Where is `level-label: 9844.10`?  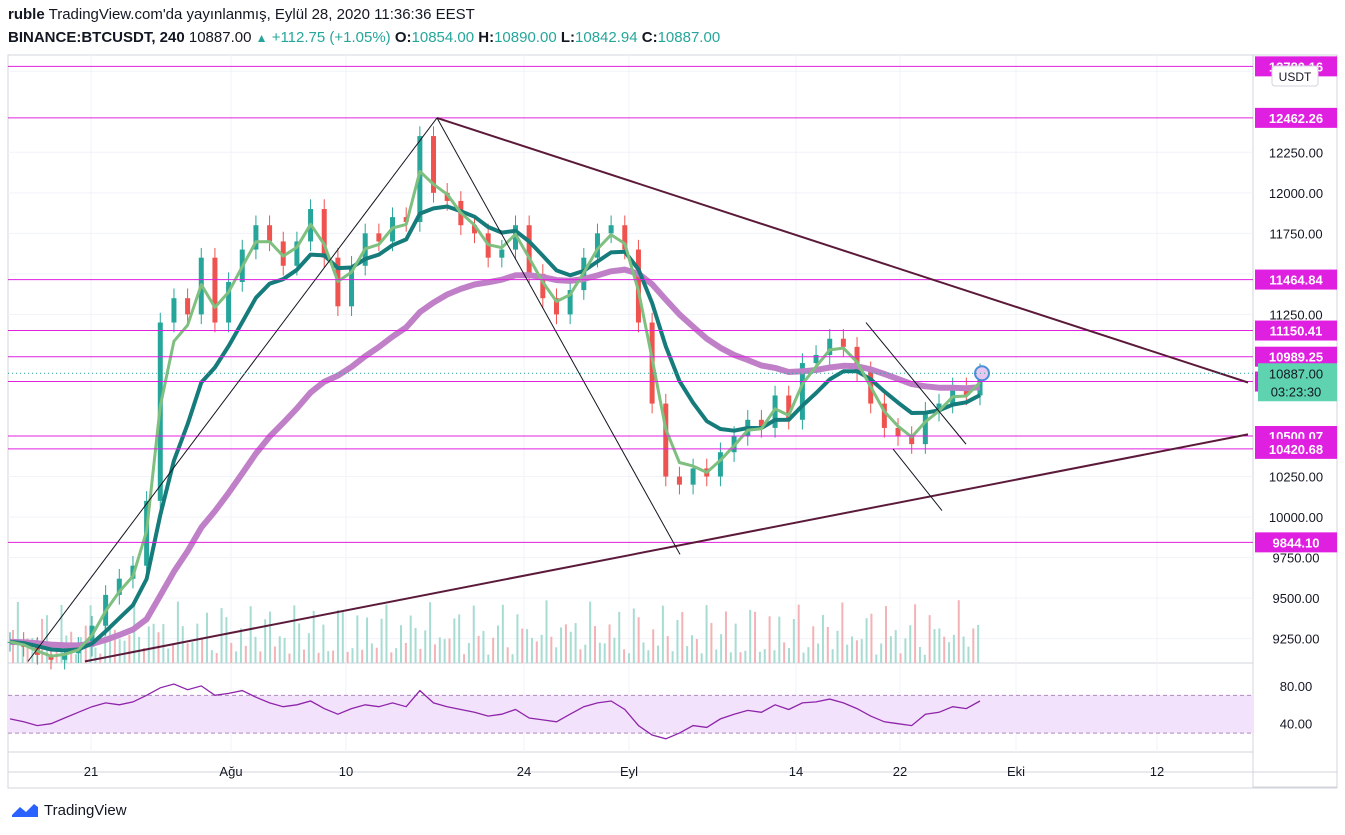
level-label: 9844.10 is located at coordinates (1296, 542).